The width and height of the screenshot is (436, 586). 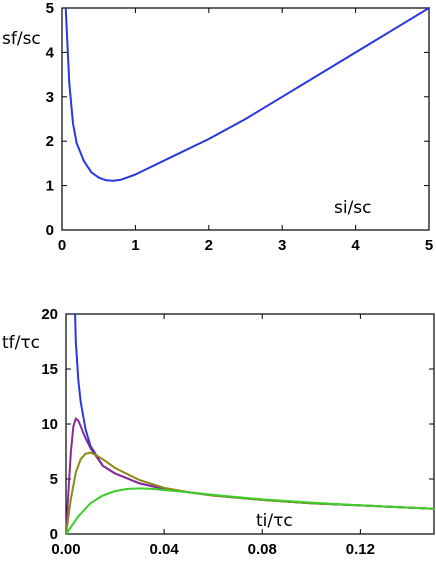 I want to click on bottom-y-tick-label: 0, so click(x=54, y=534).